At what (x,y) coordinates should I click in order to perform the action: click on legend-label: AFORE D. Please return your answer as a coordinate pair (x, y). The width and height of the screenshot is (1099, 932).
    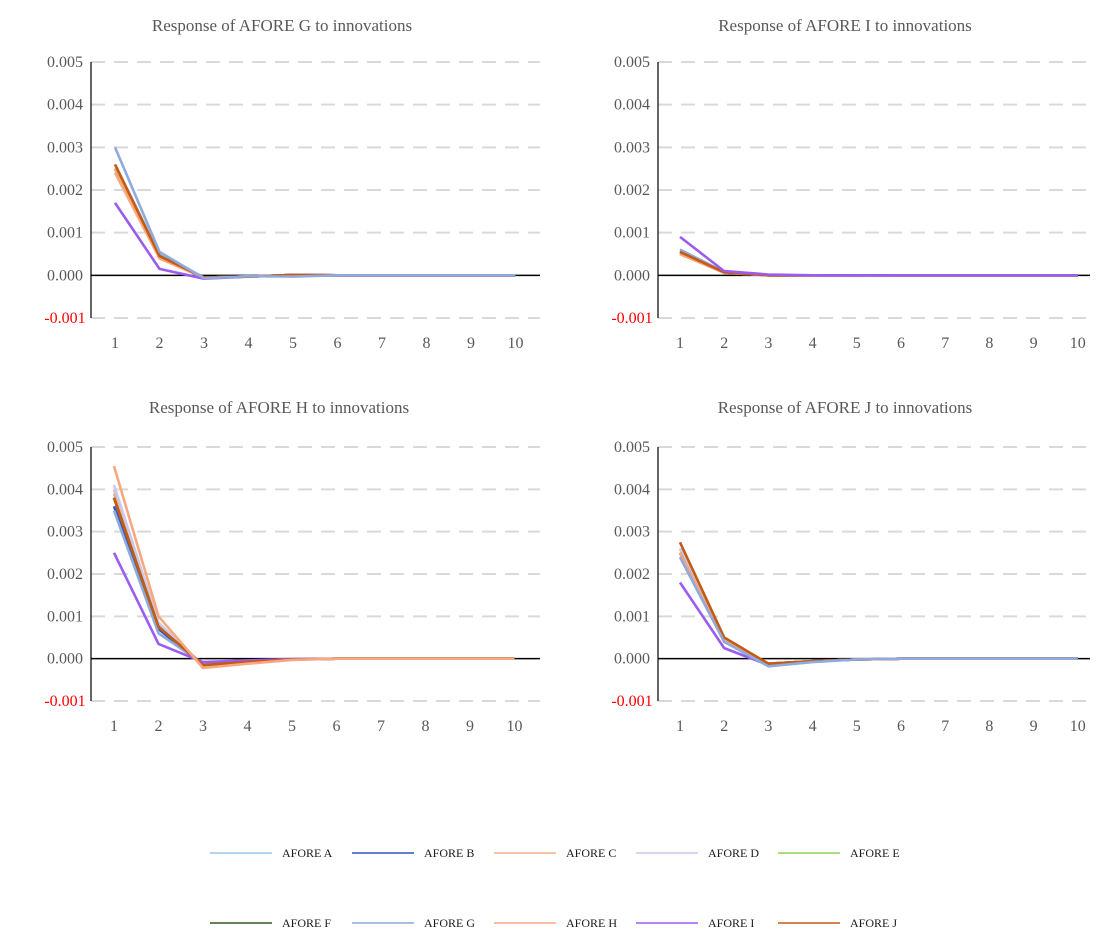
    Looking at the image, I should click on (733, 853).